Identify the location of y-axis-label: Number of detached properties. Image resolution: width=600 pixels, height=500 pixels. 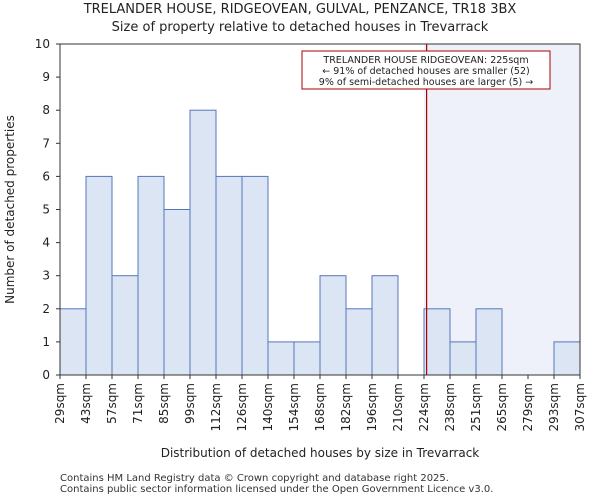
(10, 209).